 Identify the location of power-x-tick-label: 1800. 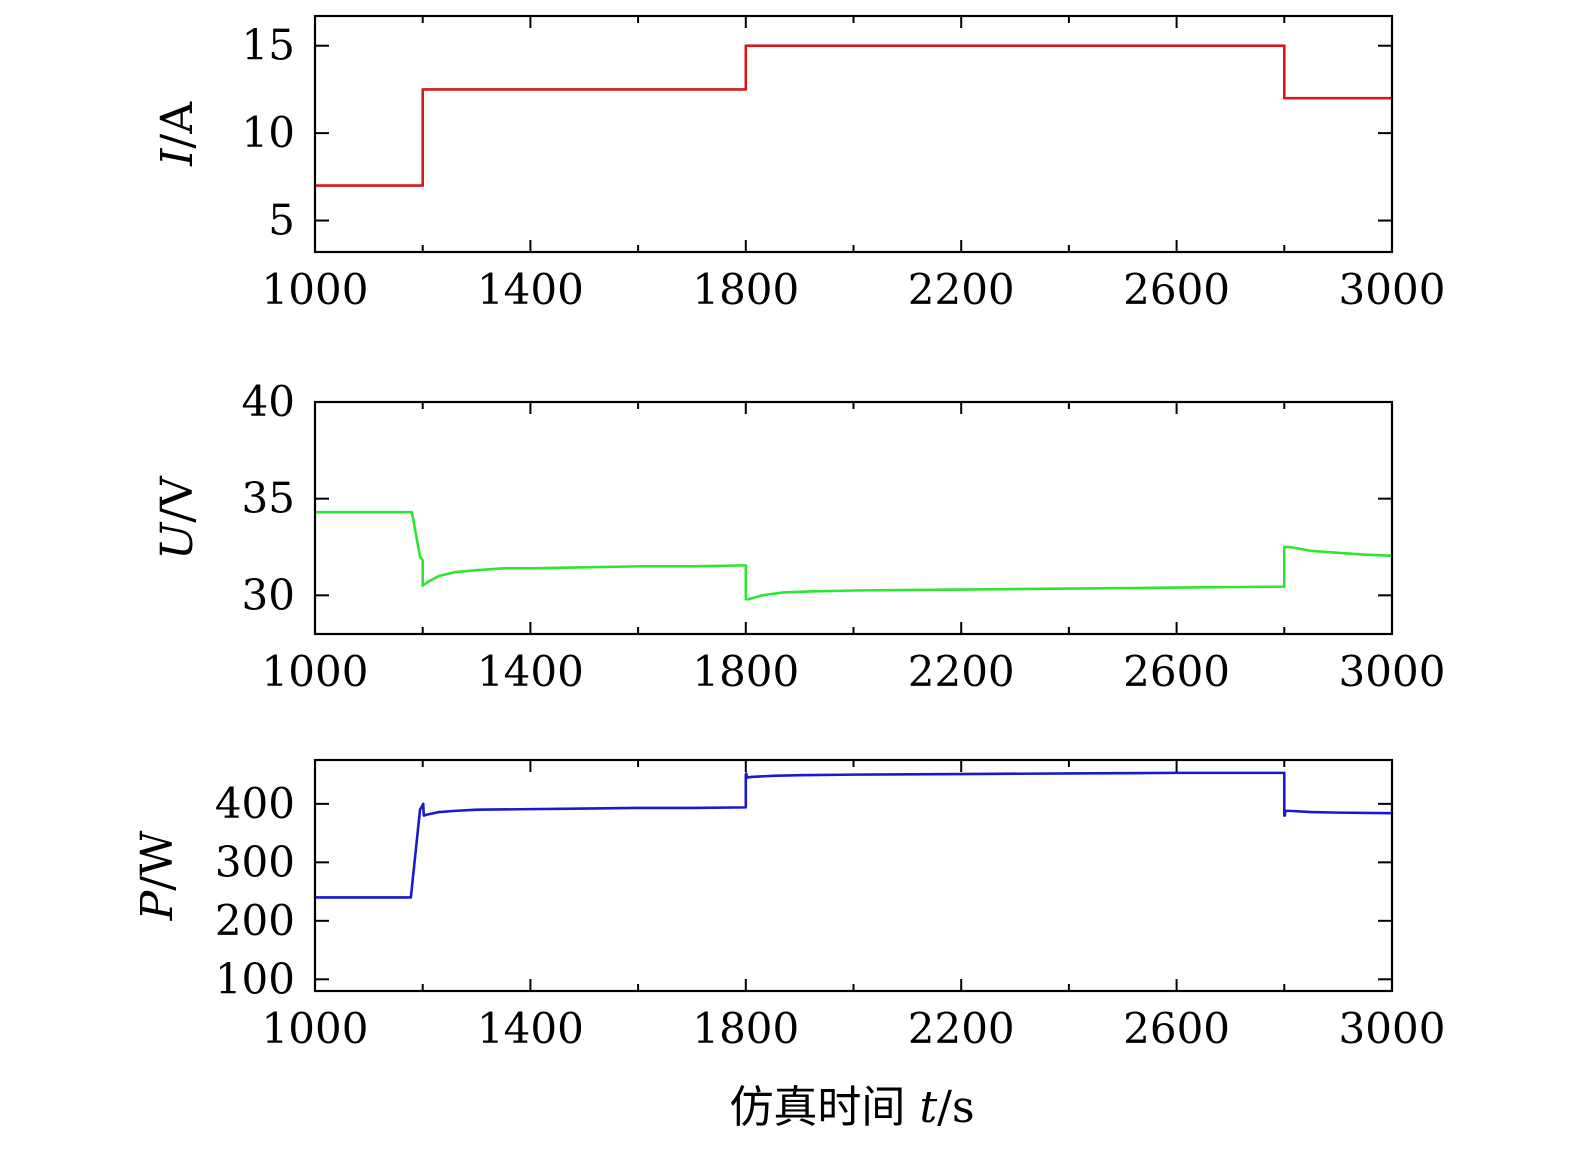
(745, 1028).